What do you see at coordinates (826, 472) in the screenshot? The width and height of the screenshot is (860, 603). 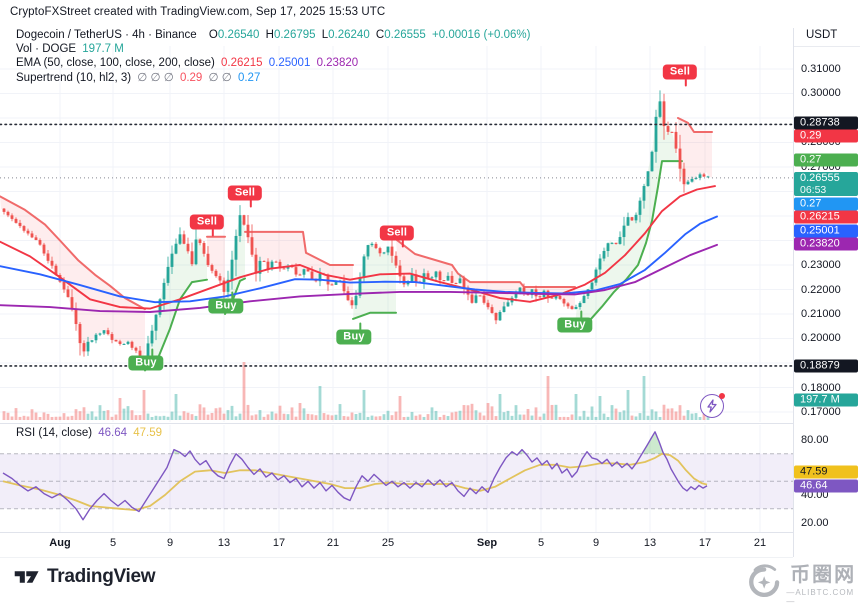 I see `rsi-badge: 47.59` at bounding box center [826, 472].